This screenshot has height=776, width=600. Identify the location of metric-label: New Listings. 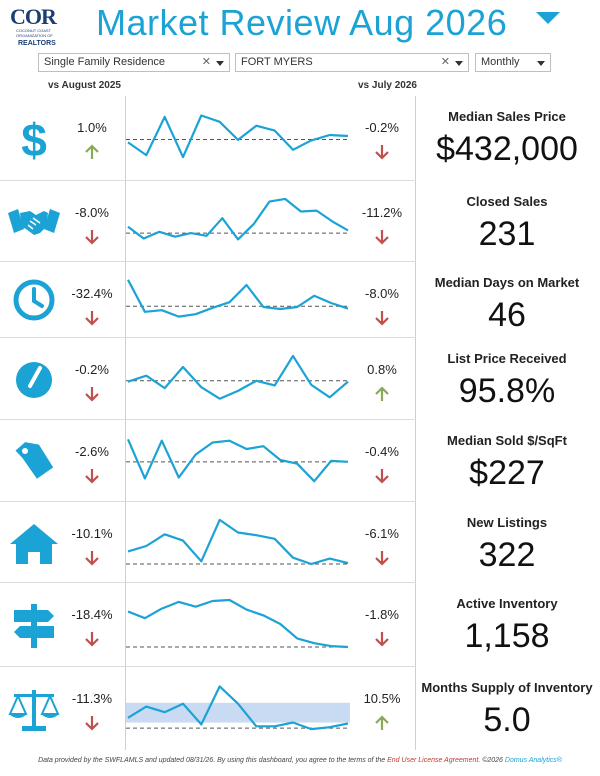
(507, 522).